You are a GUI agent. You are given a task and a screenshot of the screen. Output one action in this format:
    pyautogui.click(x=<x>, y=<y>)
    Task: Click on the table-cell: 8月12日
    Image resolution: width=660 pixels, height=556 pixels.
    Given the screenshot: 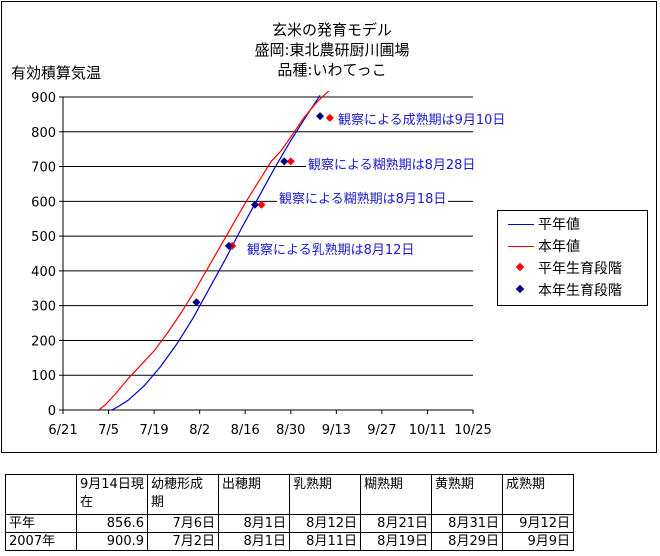 What is the action you would take?
    pyautogui.click(x=325, y=523)
    